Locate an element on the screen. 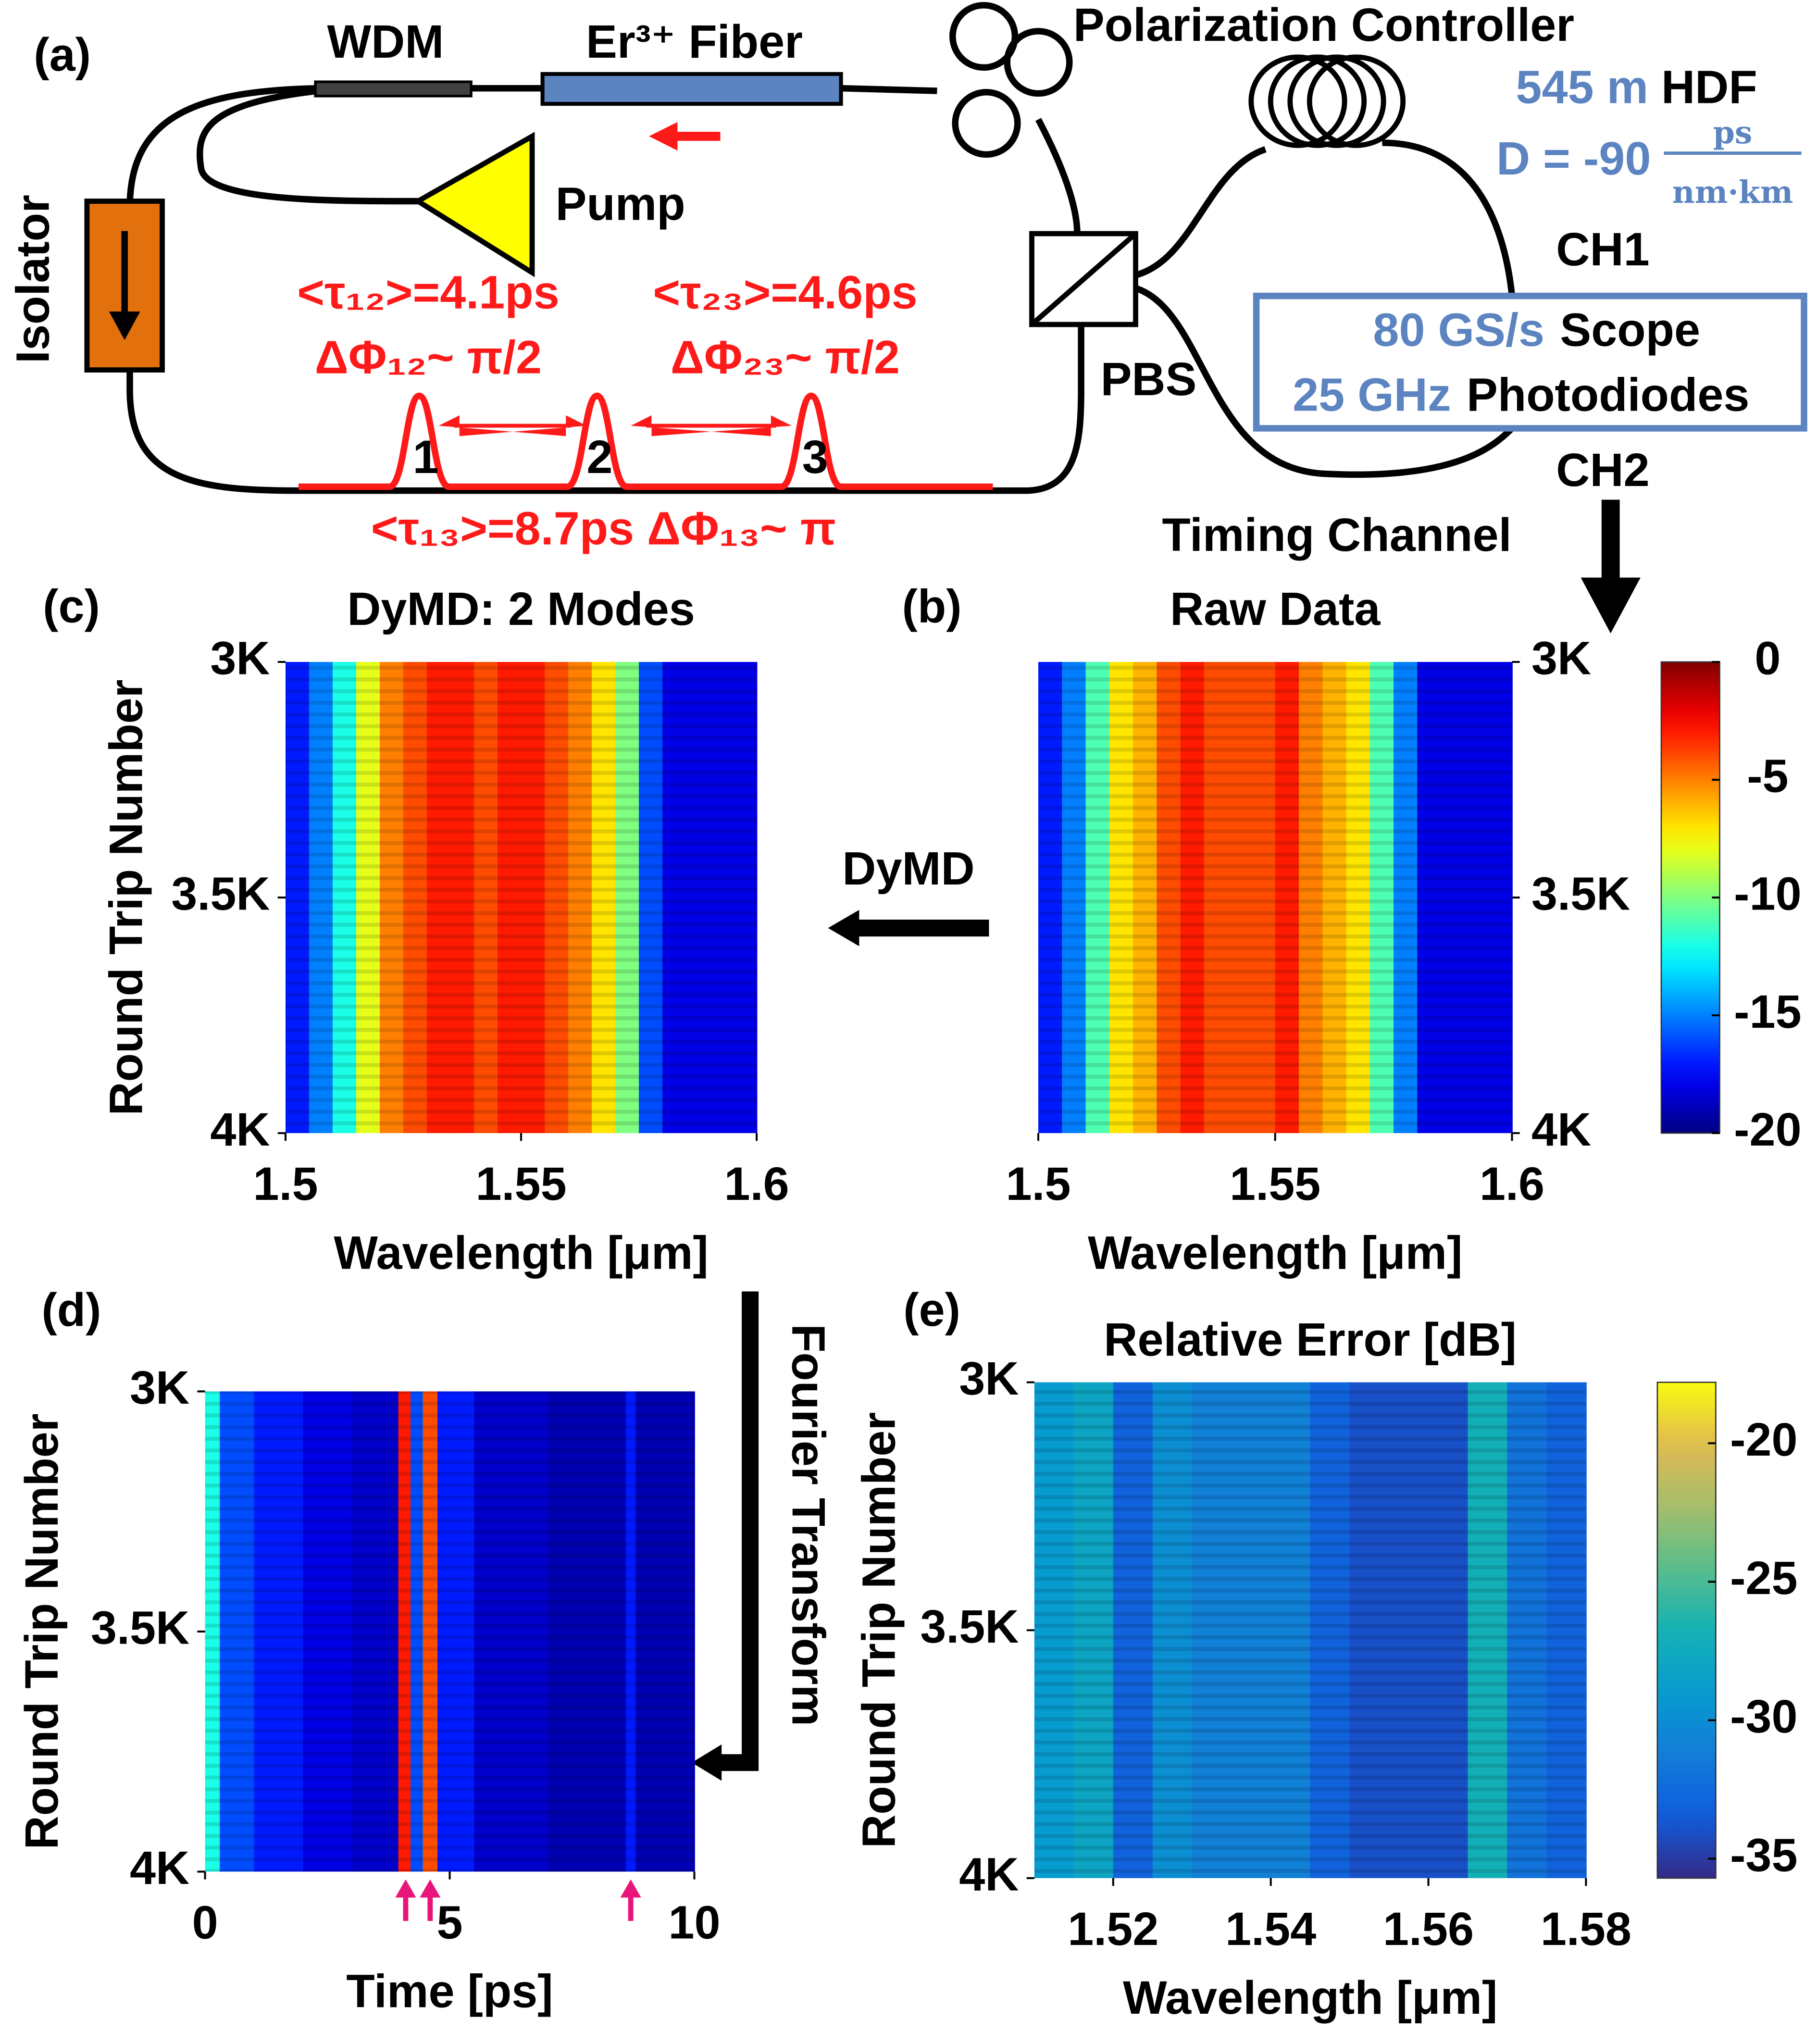 This screenshot has height=2044, width=1817. phase-label: ΔΦ₁₂~ π/2 is located at coordinates (428, 357).